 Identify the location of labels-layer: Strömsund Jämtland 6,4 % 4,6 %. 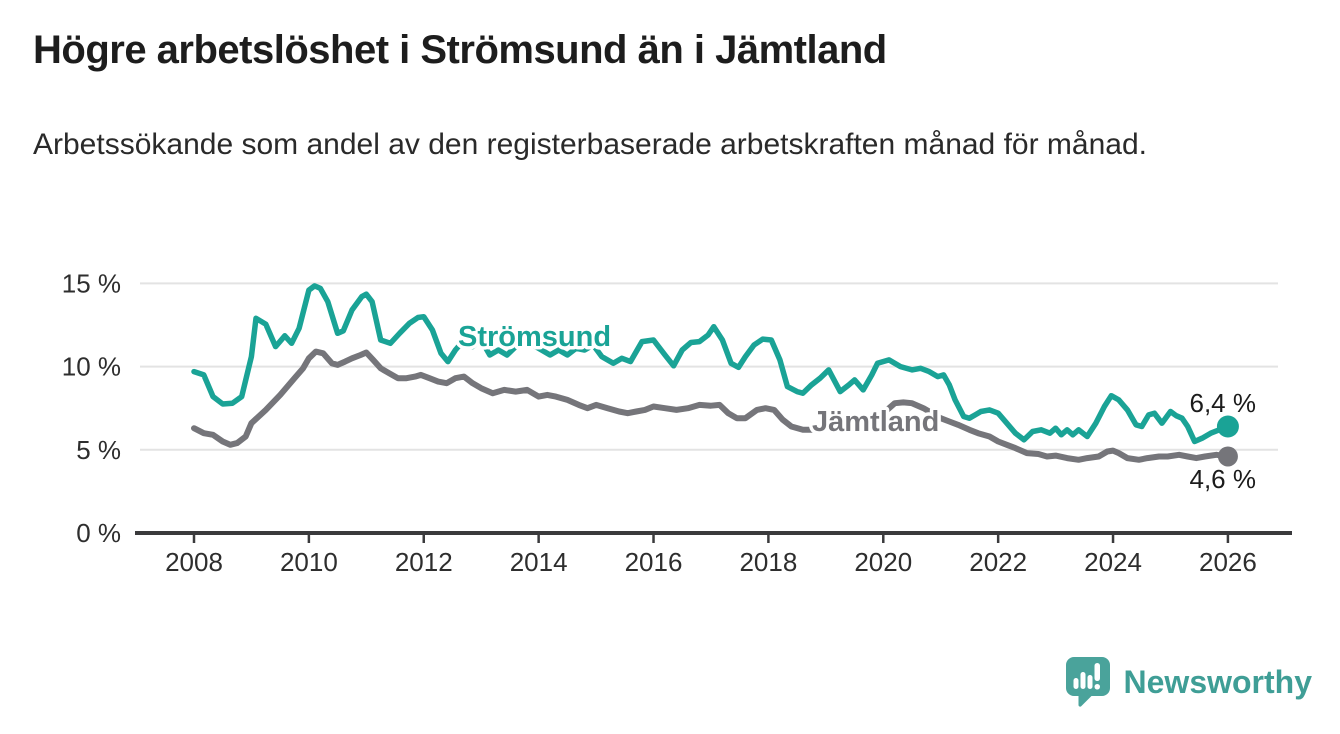
(856, 406).